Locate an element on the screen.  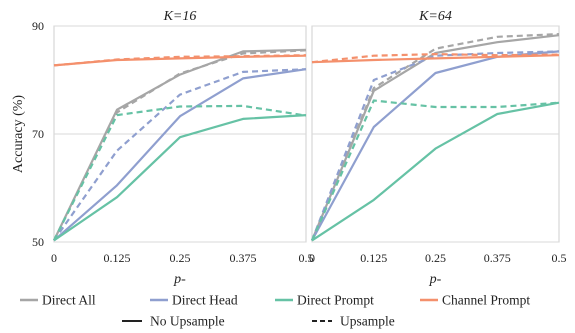
legend-label: Direct Head is located at coordinates (205, 300).